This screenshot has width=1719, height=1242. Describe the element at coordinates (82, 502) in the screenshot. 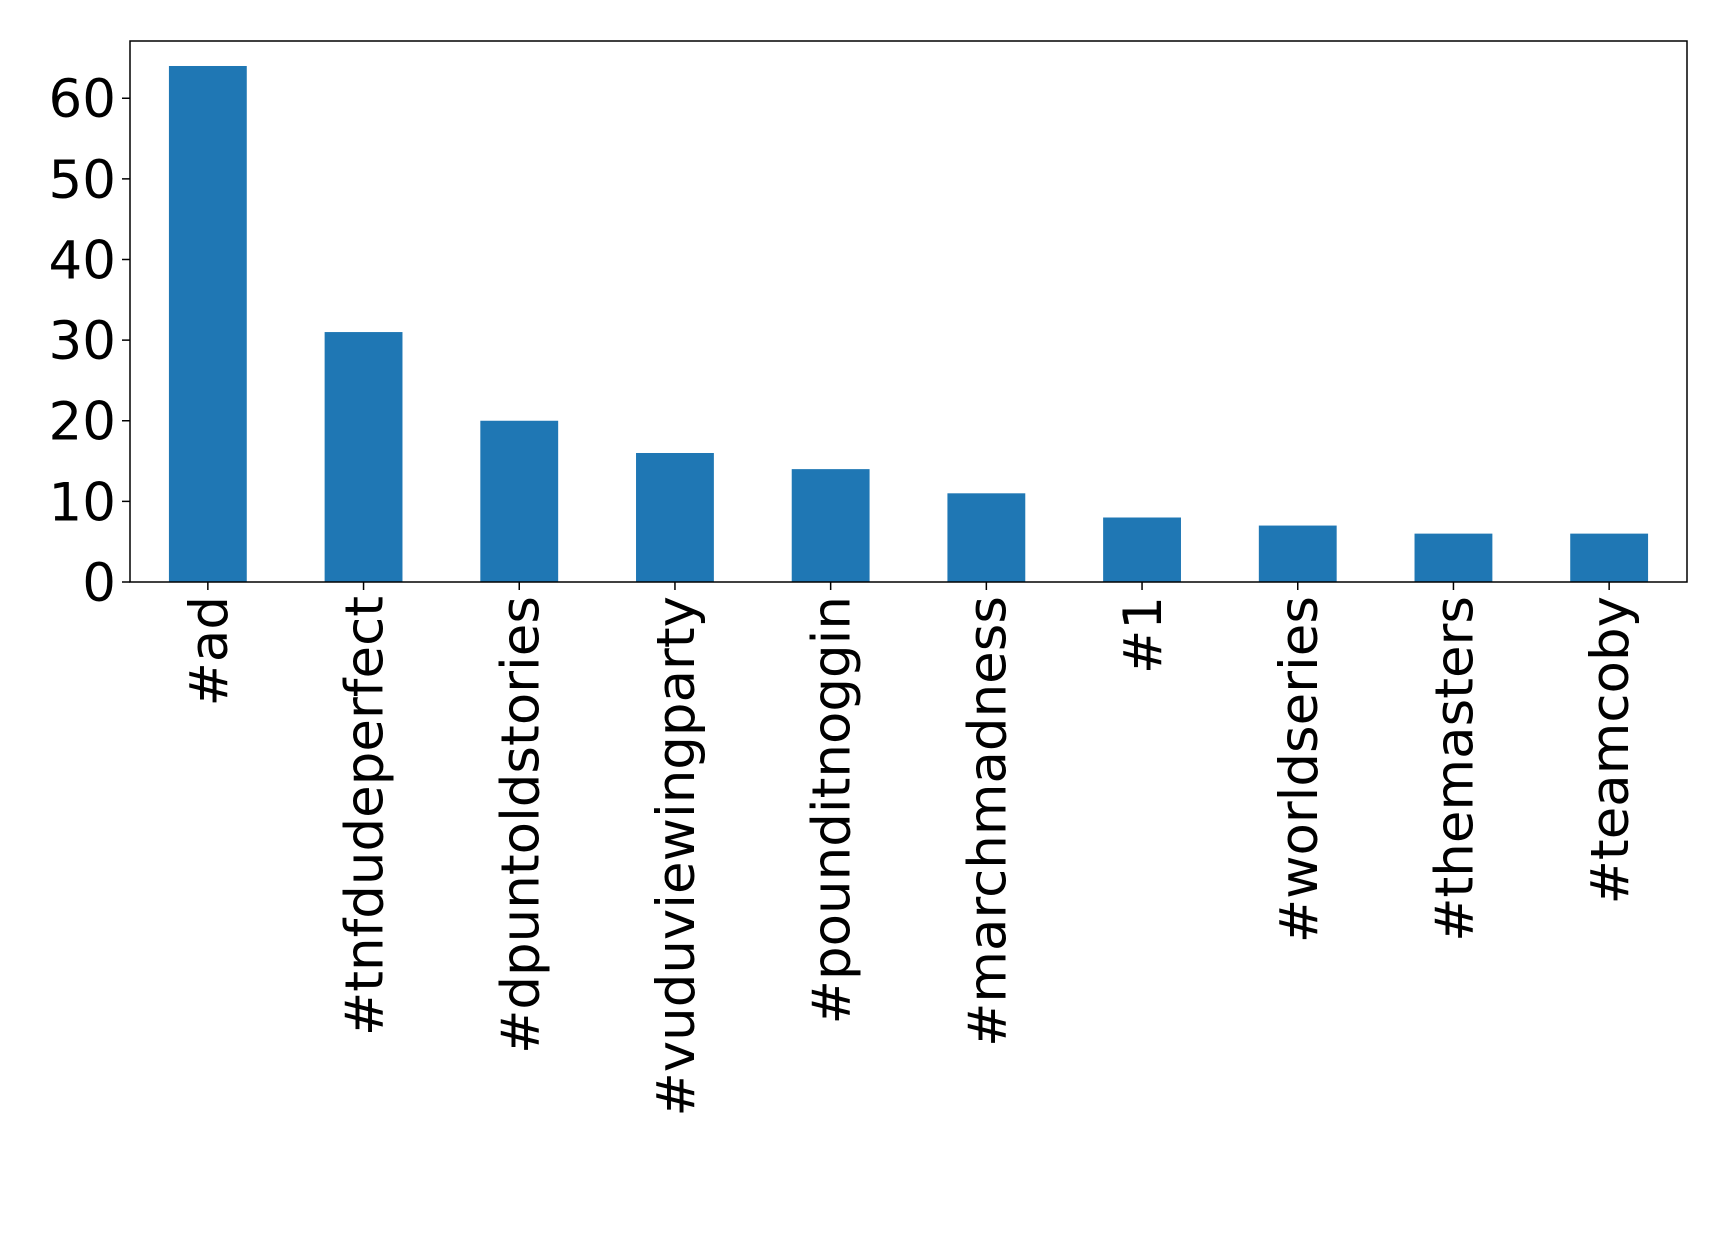

I see `y-tick-label: 10` at that location.